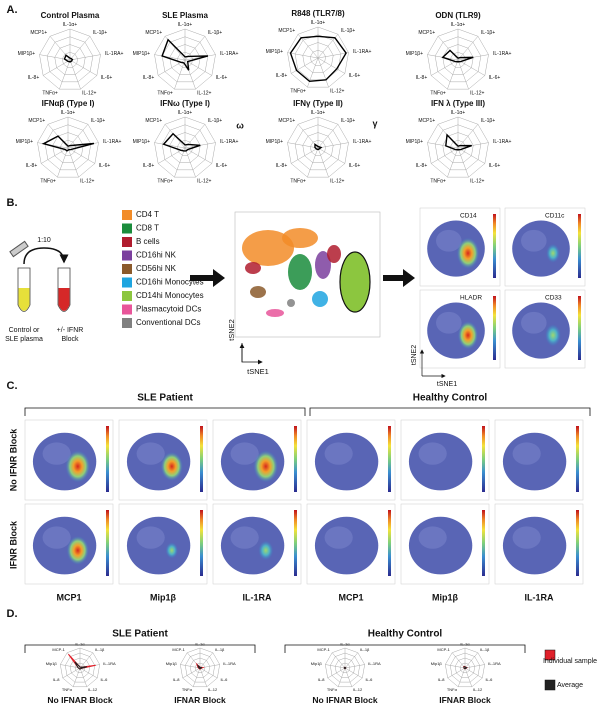  I want to click on column-label: IL-1RA, so click(540, 597).